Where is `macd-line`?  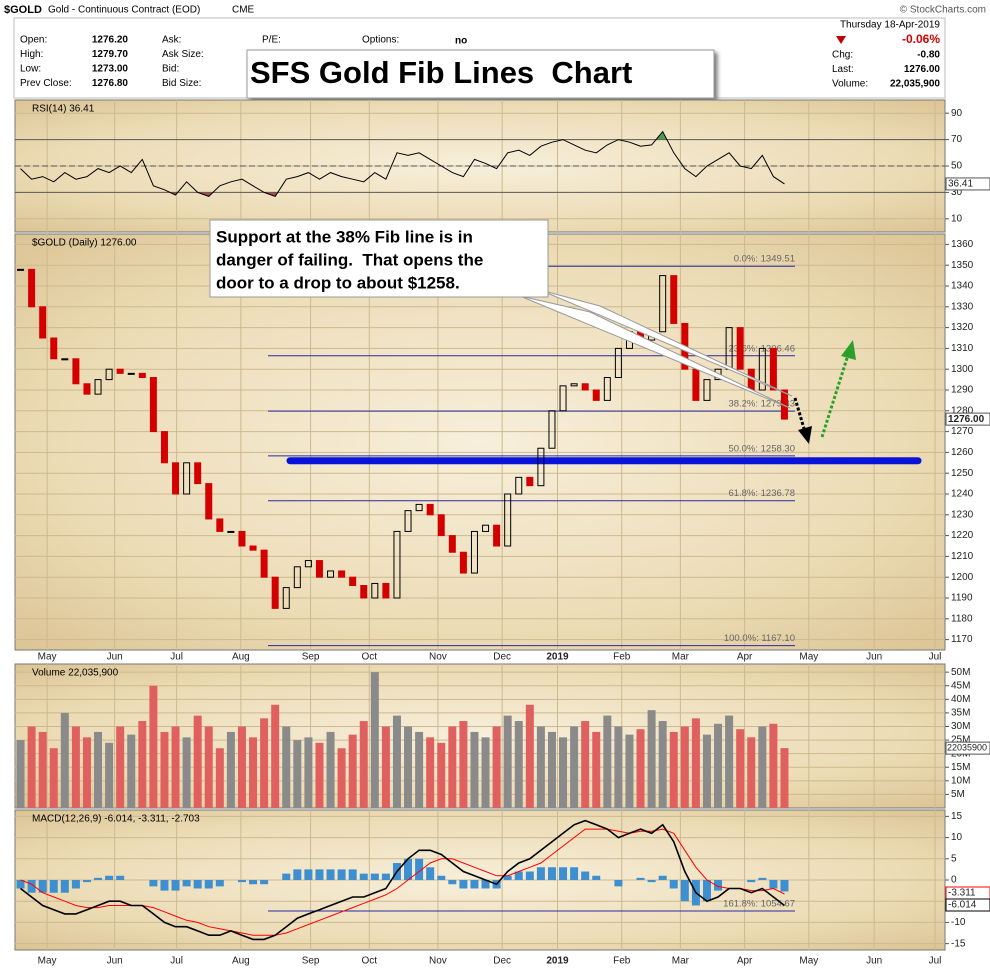 macd-line is located at coordinates (402, 880).